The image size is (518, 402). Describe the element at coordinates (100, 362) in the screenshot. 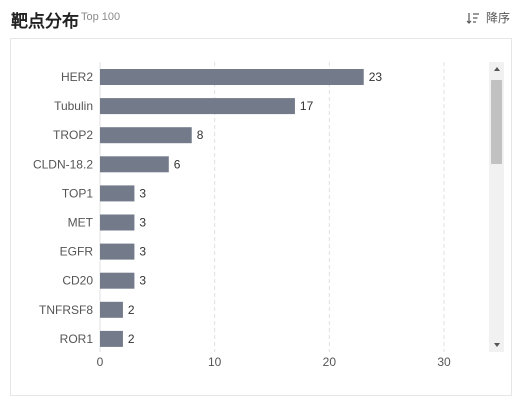

I see `x-tick-label: 0` at that location.